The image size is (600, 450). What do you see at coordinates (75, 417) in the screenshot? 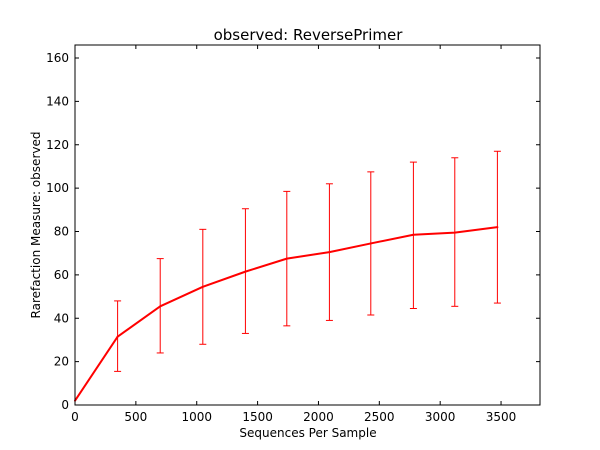
I see `x-tick-label: 0` at bounding box center [75, 417].